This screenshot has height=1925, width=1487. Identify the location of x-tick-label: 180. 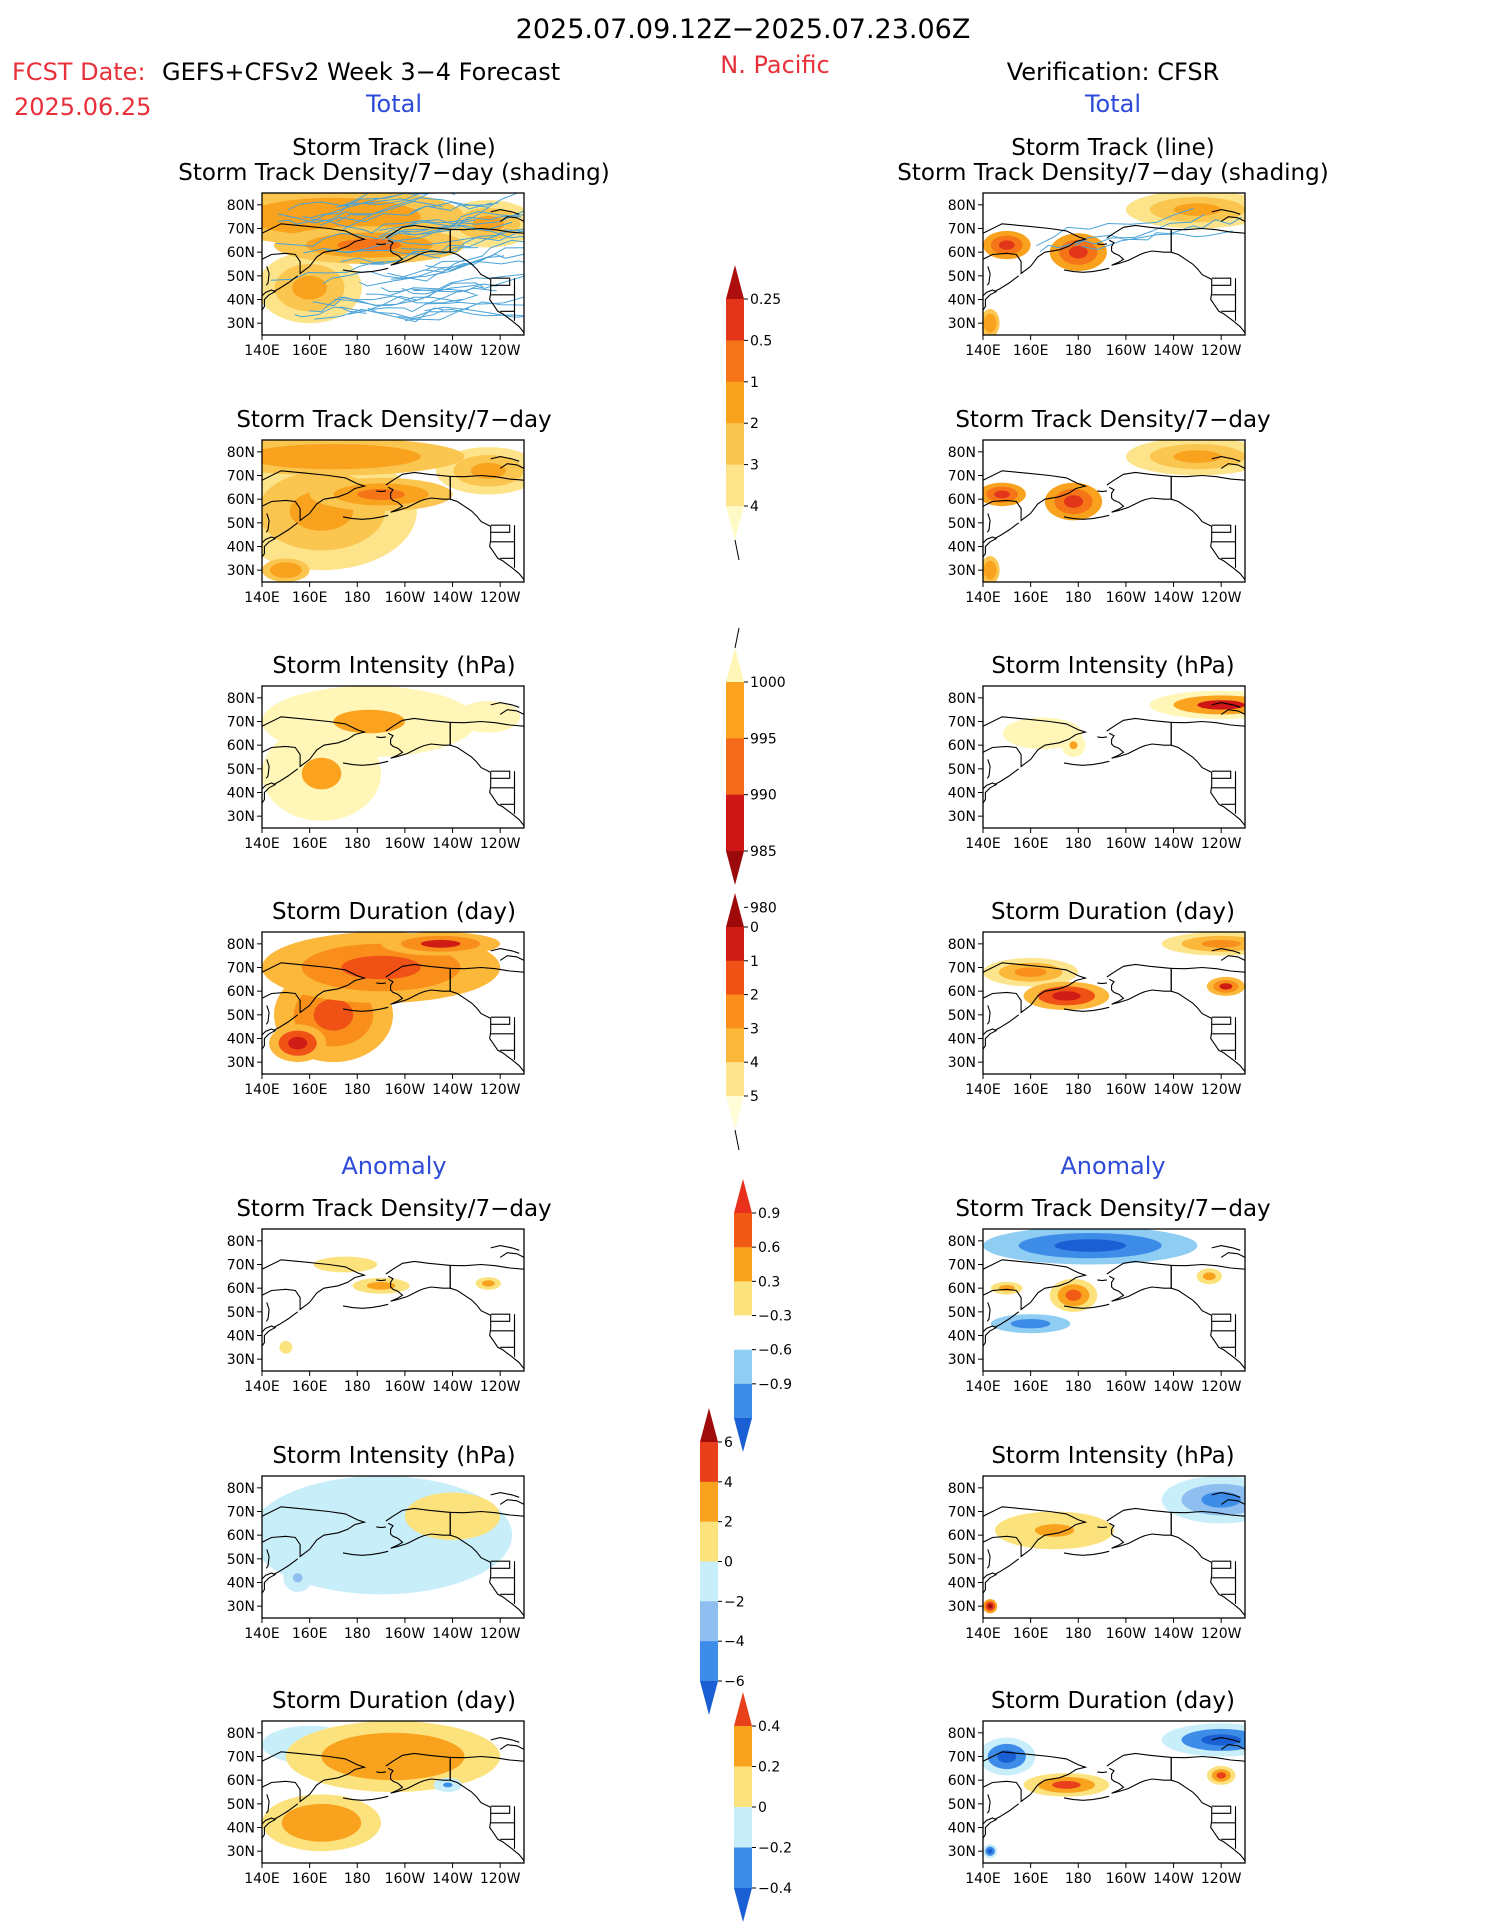
(1078, 598).